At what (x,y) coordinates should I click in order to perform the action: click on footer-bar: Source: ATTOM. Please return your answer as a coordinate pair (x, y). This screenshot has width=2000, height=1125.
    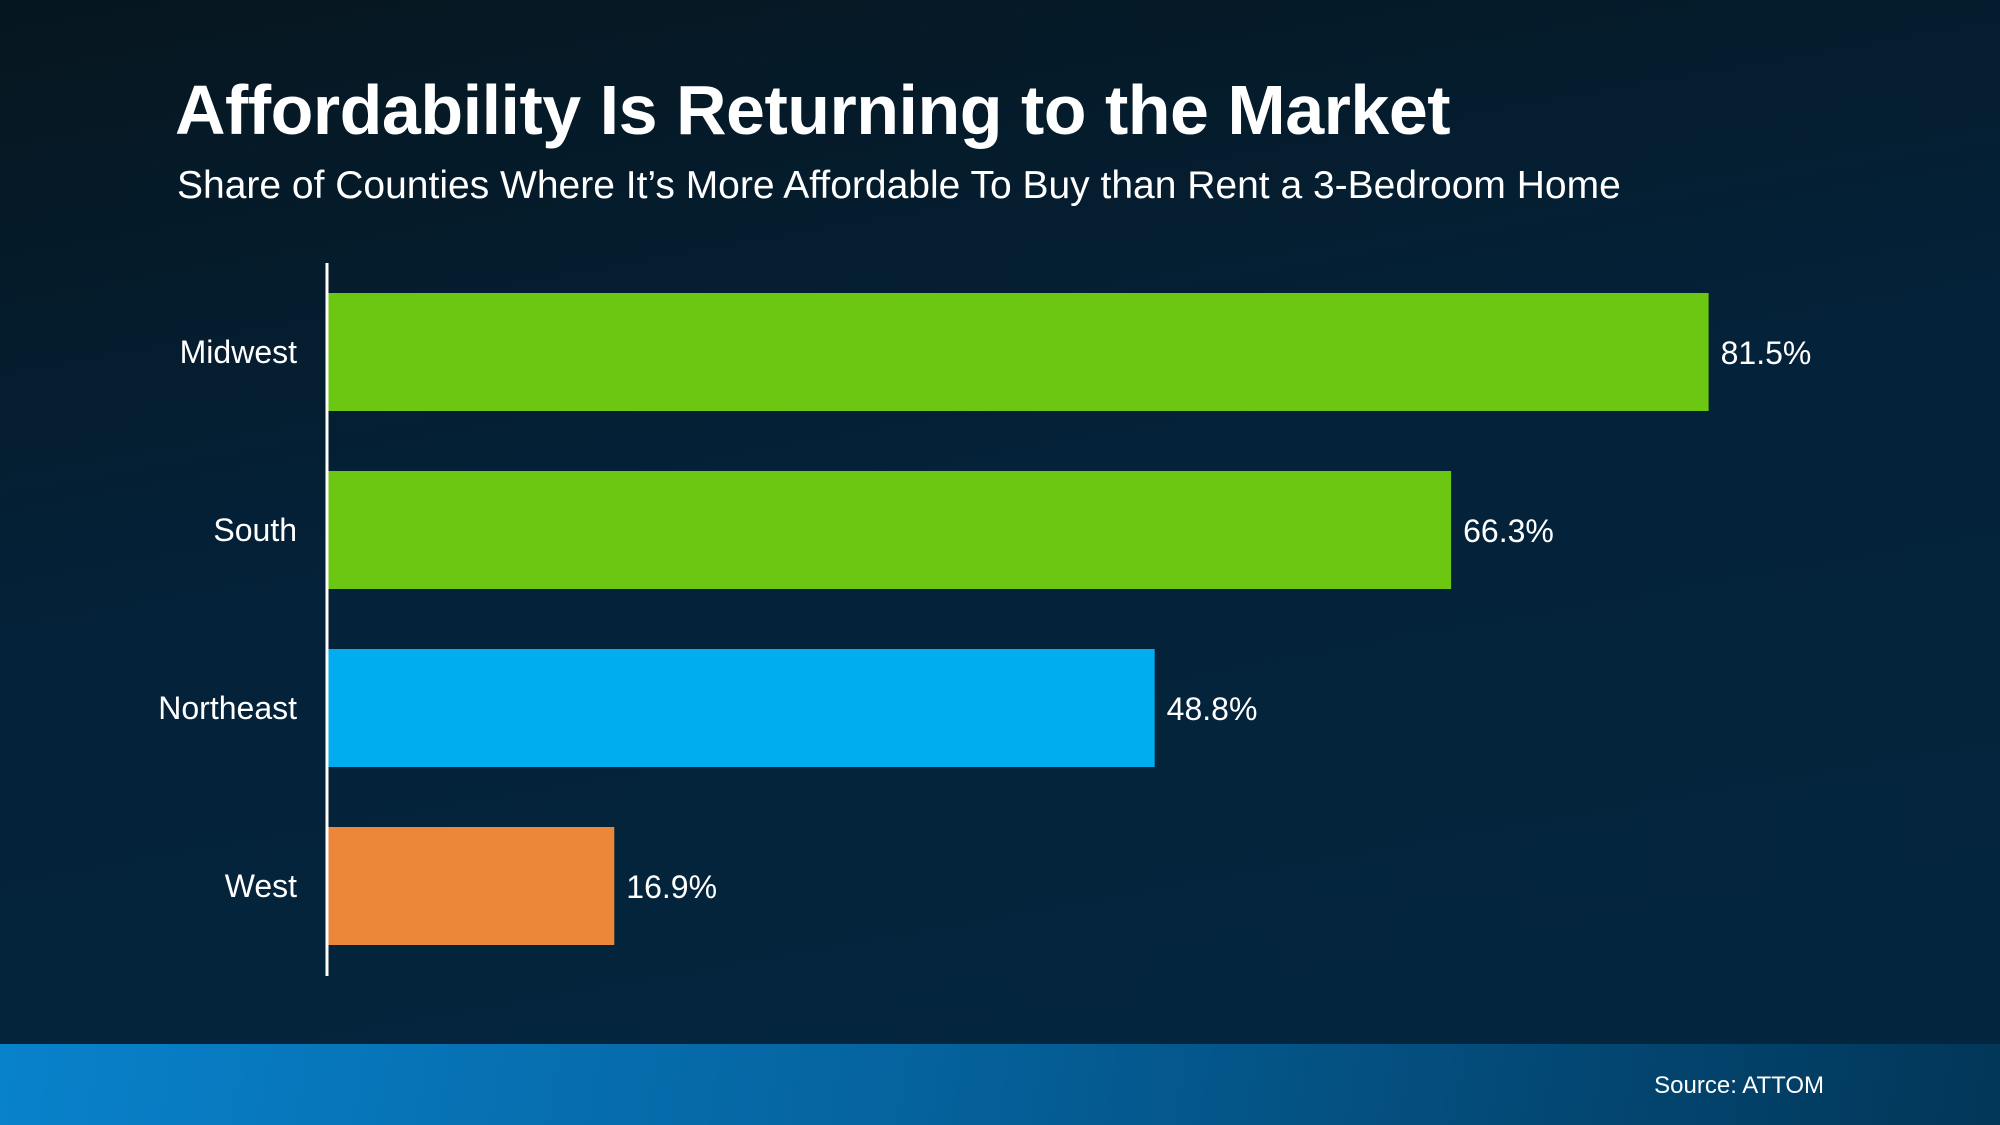
    Looking at the image, I should click on (1000, 1084).